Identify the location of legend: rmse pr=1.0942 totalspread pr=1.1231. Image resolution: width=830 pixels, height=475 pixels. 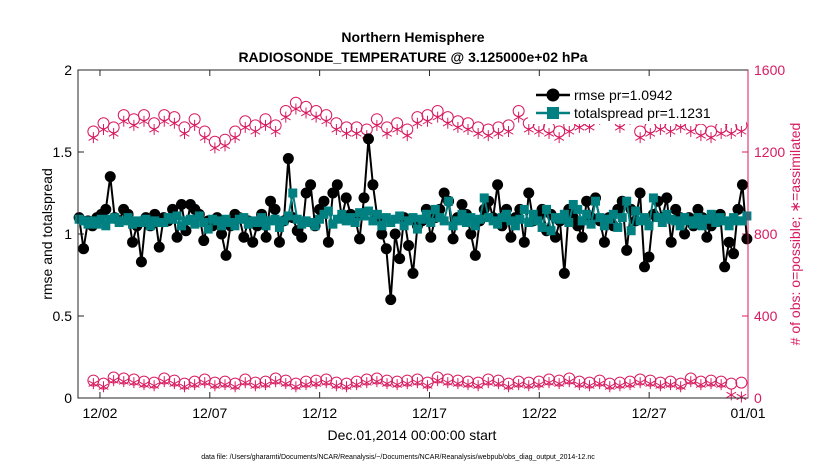
(637, 103).